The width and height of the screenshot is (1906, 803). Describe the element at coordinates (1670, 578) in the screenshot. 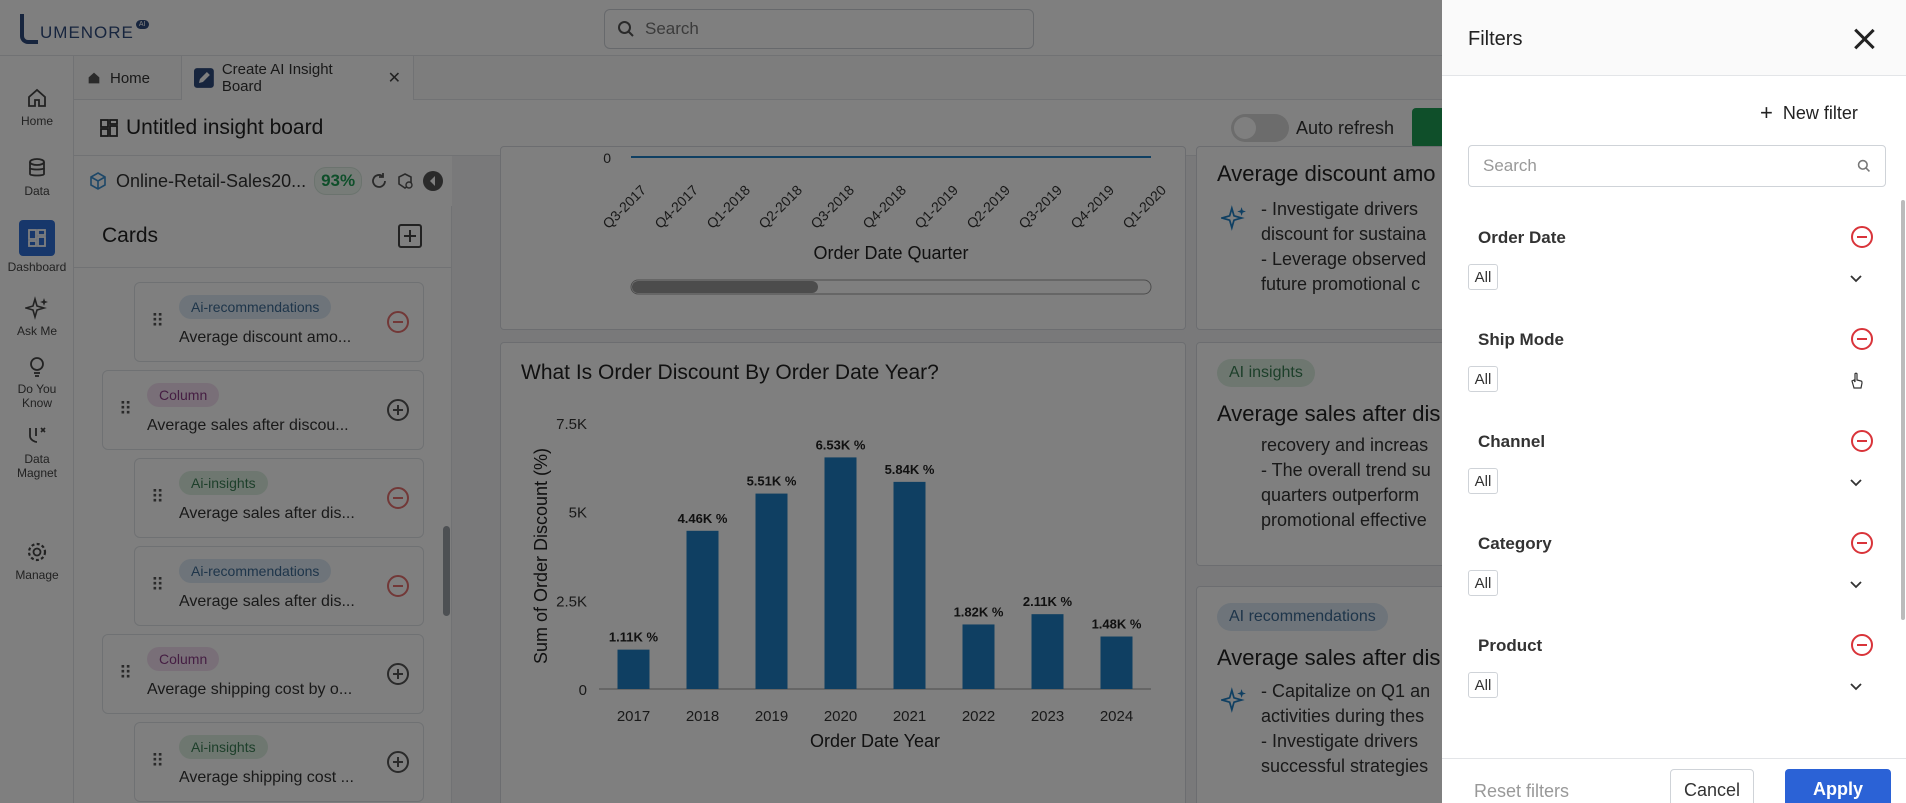

I see `filter-group-category: Category All` at that location.